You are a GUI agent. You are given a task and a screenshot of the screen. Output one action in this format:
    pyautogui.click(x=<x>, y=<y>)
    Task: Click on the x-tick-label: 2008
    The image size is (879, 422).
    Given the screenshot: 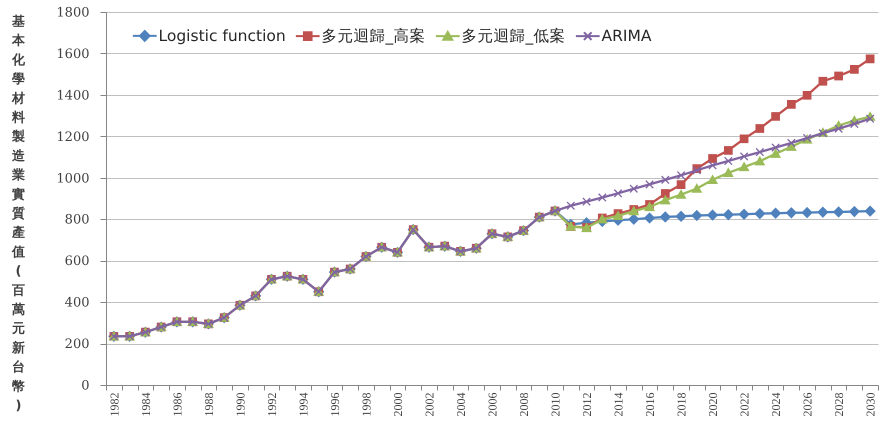 What is the action you would take?
    pyautogui.click(x=524, y=404)
    